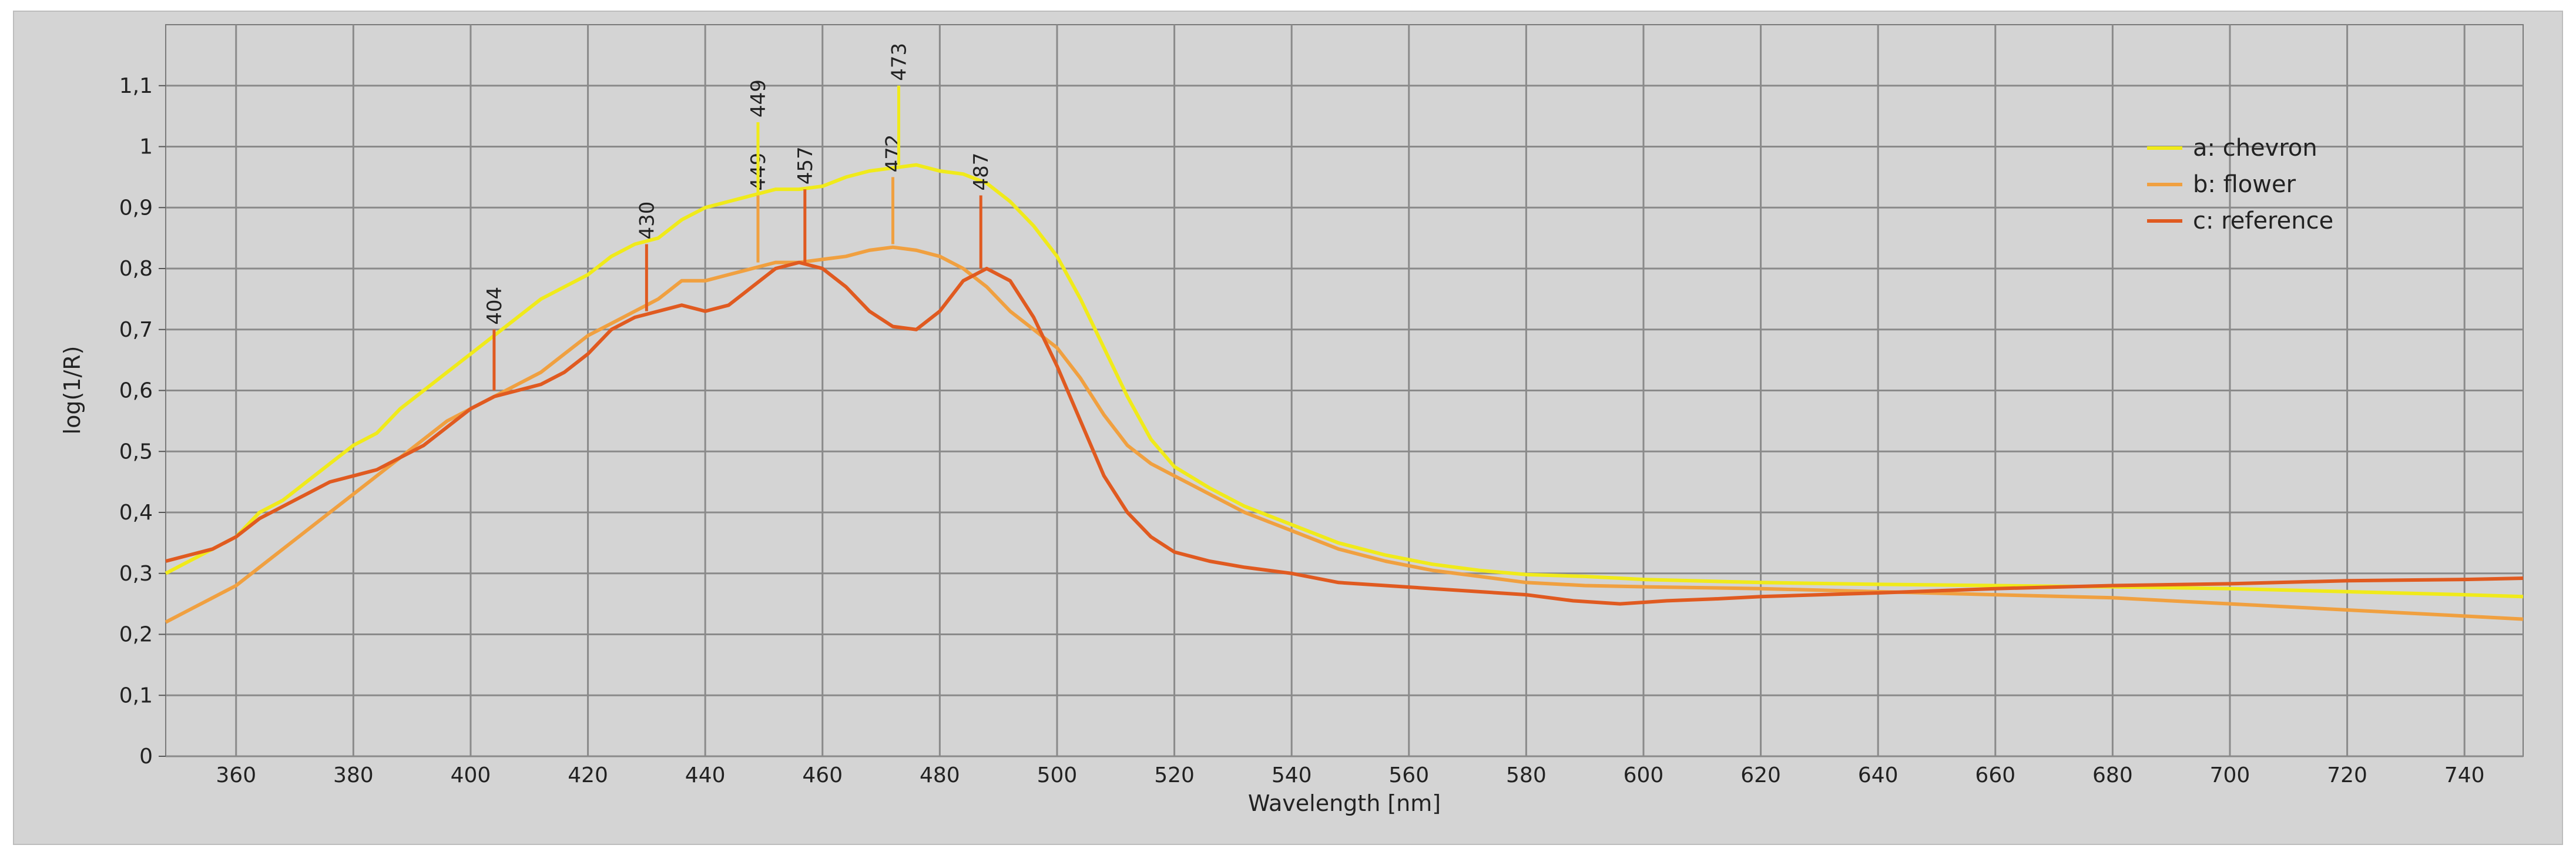 Image resolution: width=2576 pixels, height=855 pixels. I want to click on x-tick-label: 400, so click(471, 775).